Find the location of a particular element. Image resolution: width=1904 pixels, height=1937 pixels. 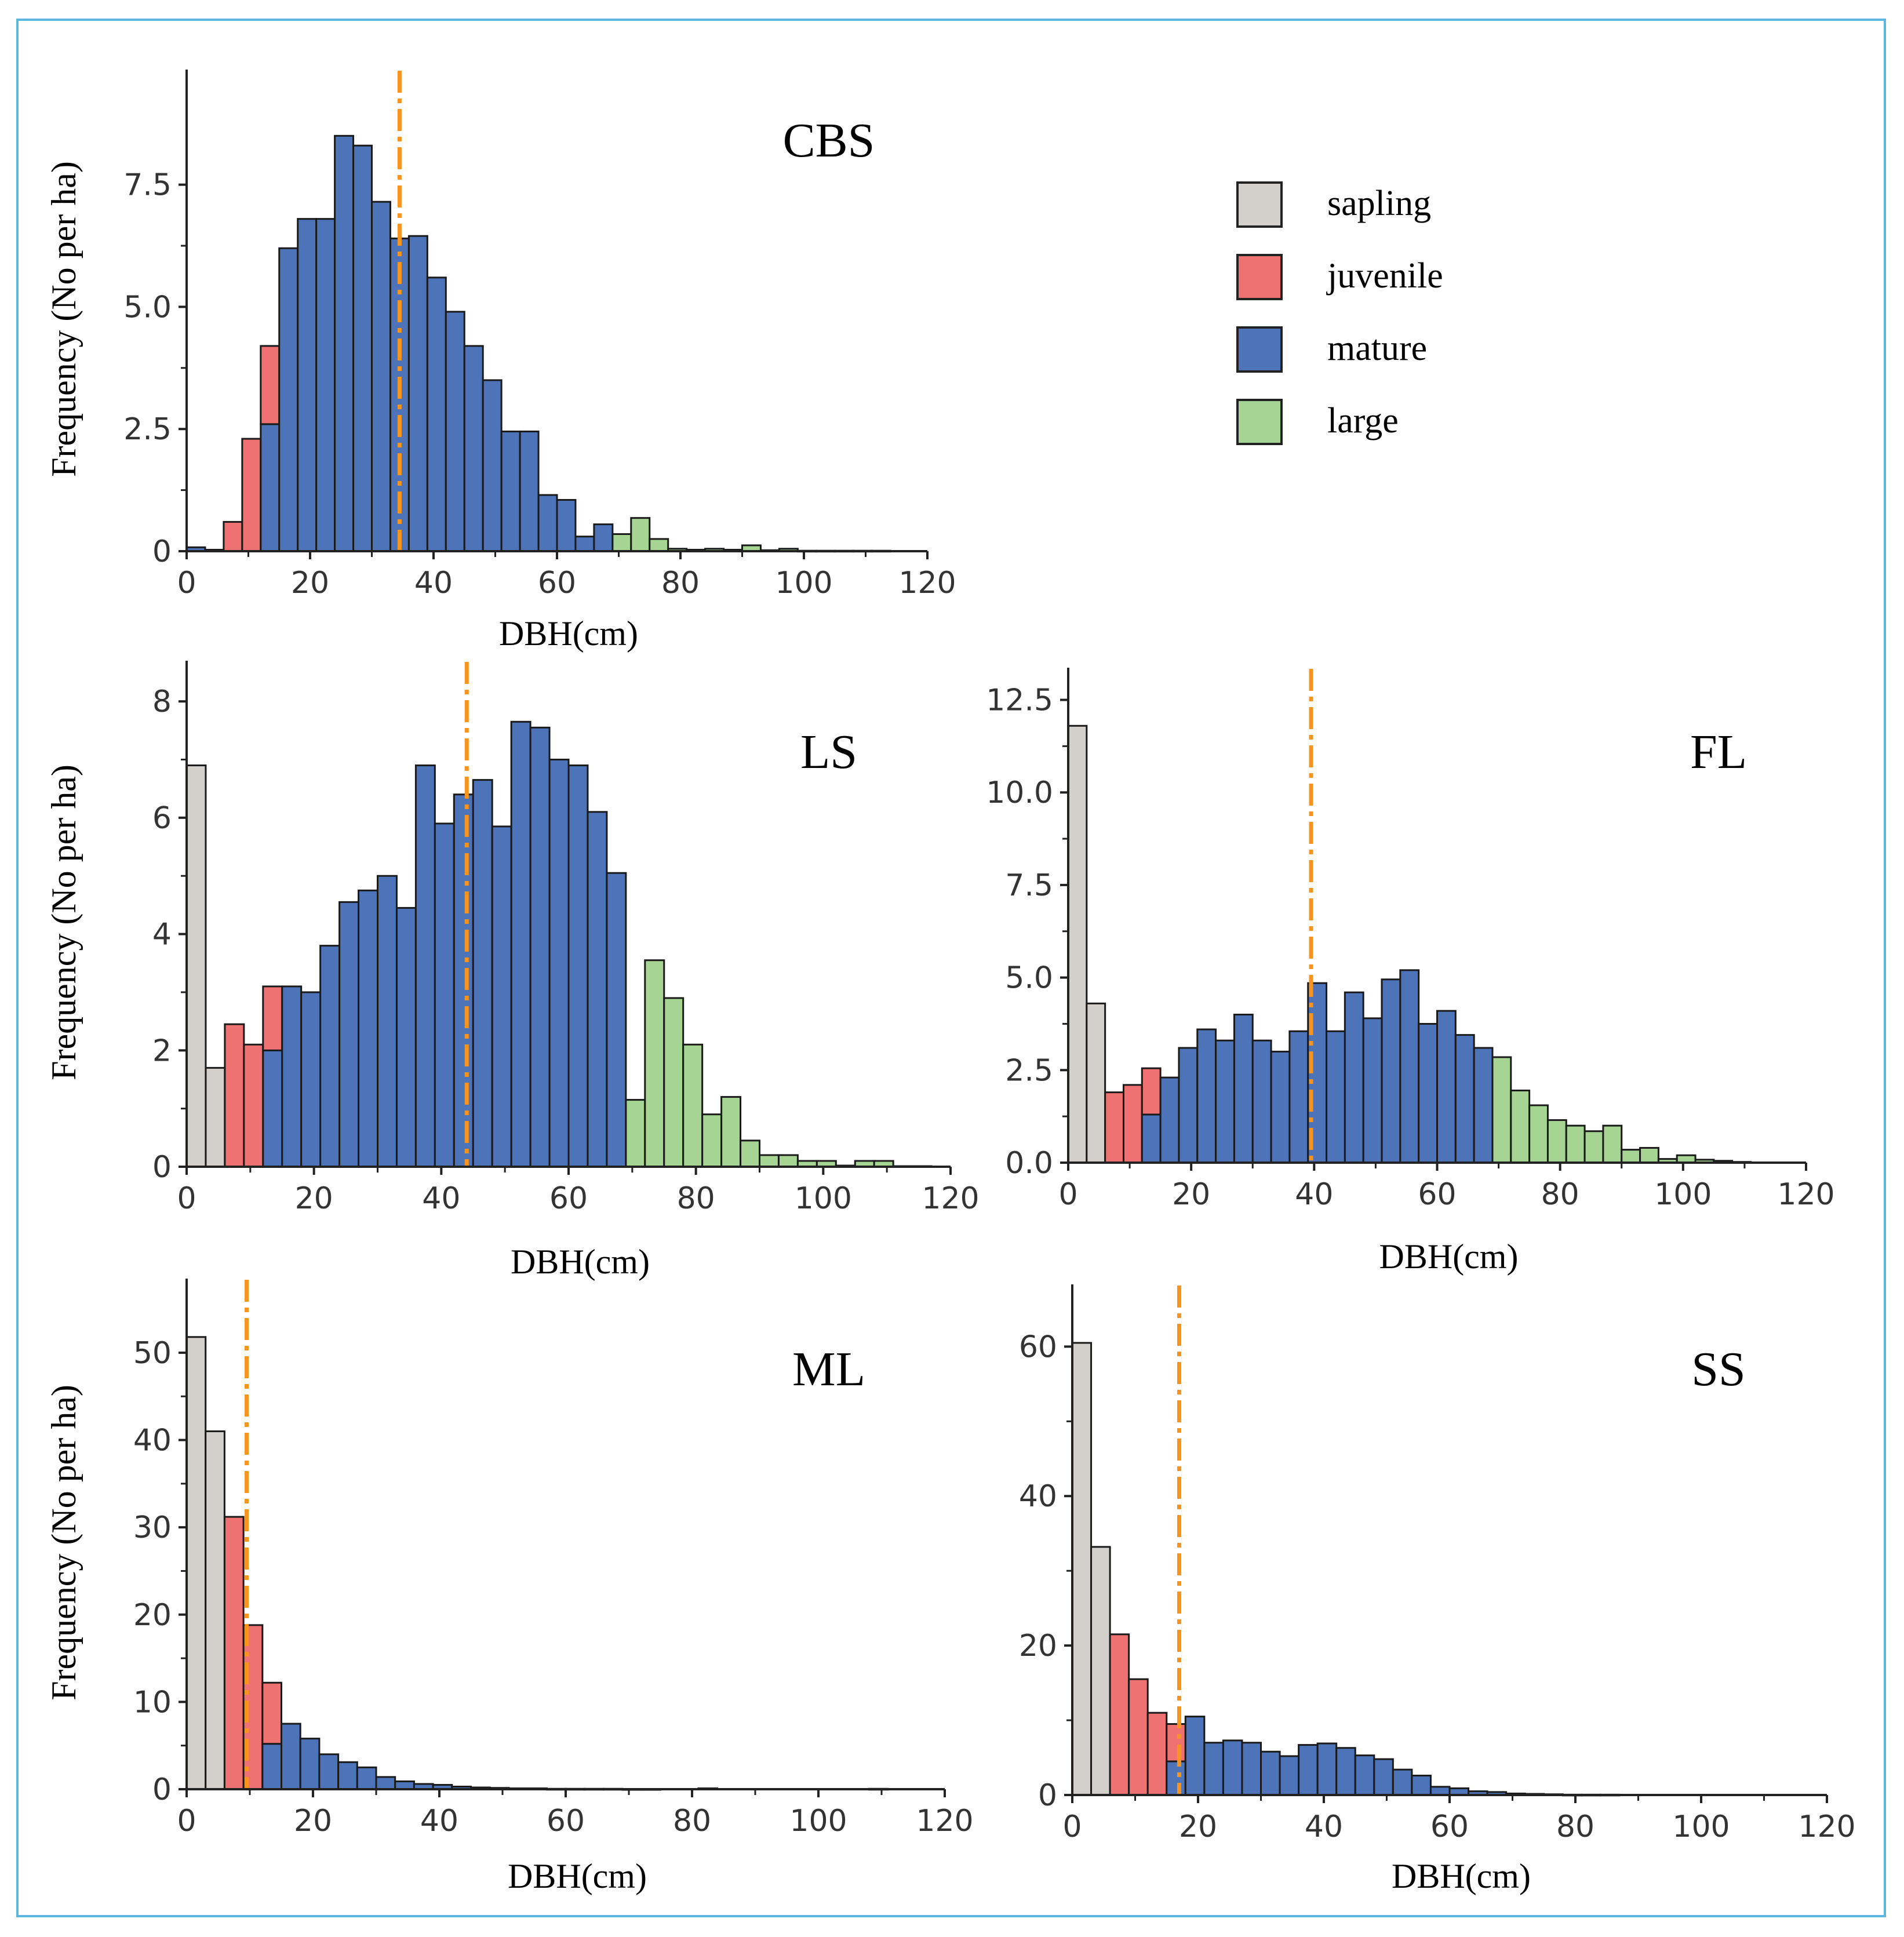

bar-cbs-51-mature is located at coordinates (493, 466).